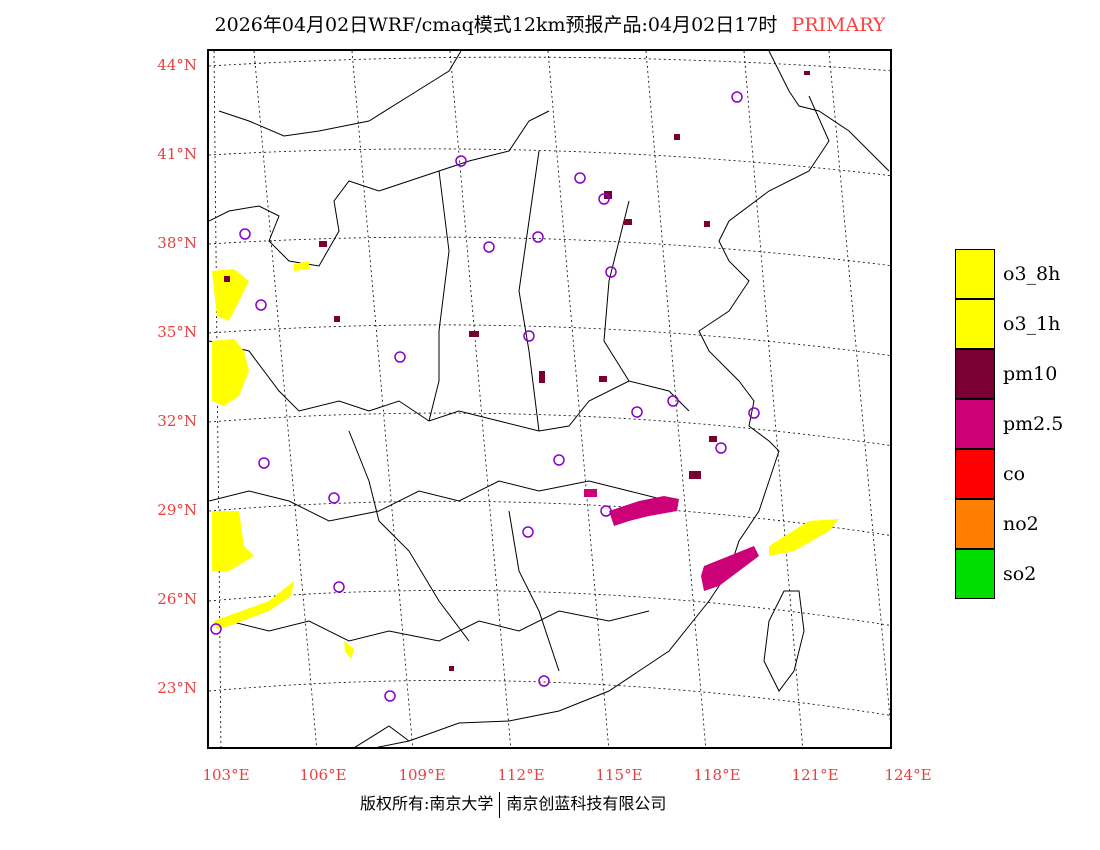 The height and width of the screenshot is (850, 1100). Describe the element at coordinates (586, 803) in the screenshot. I see `footer-right: 南京创蓝科技有限公司` at that location.